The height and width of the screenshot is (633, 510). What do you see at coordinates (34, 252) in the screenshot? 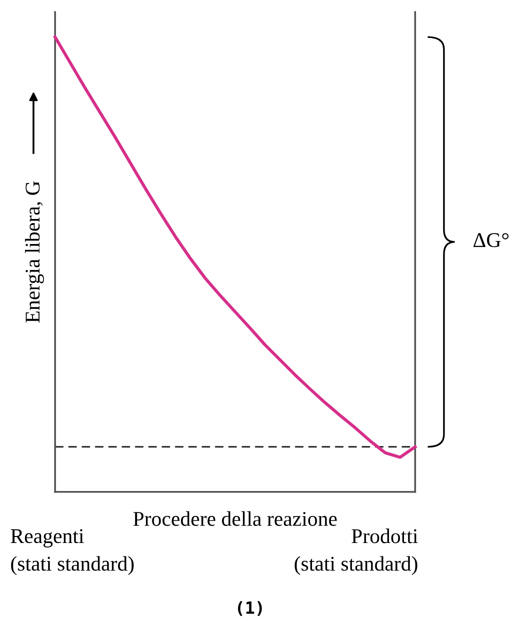
I see `y-axis-title: Energia libera, G` at bounding box center [34, 252].